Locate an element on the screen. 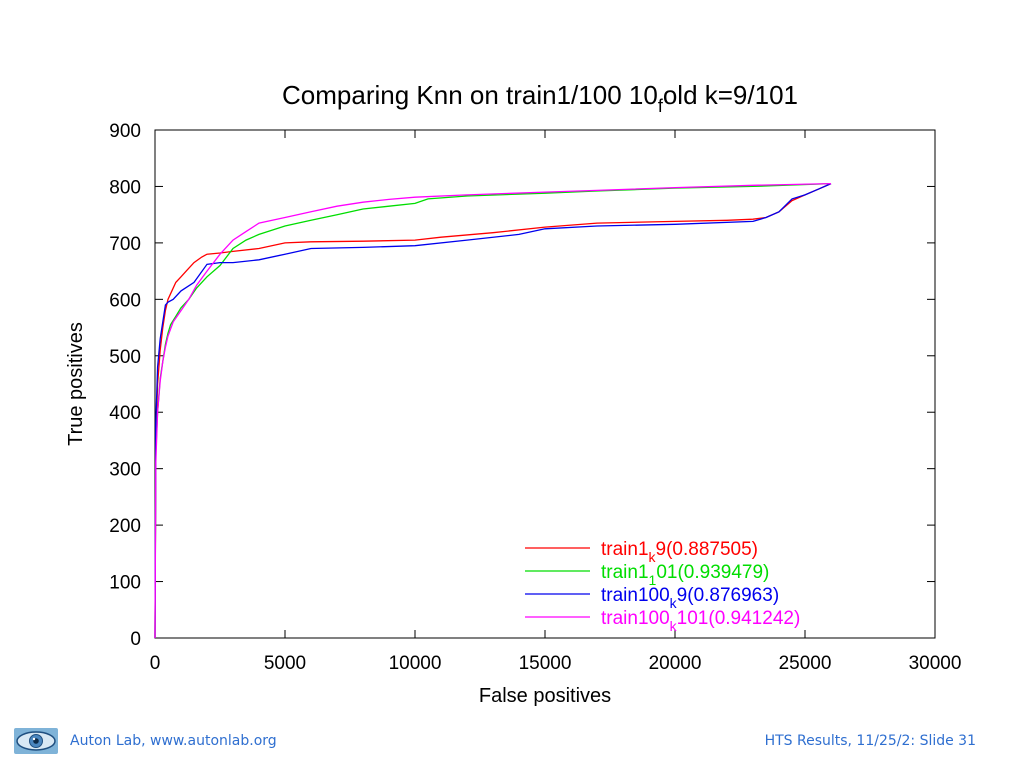 The height and width of the screenshot is (768, 1024). legend-name-tail: 9(0.876963) is located at coordinates (728, 595).